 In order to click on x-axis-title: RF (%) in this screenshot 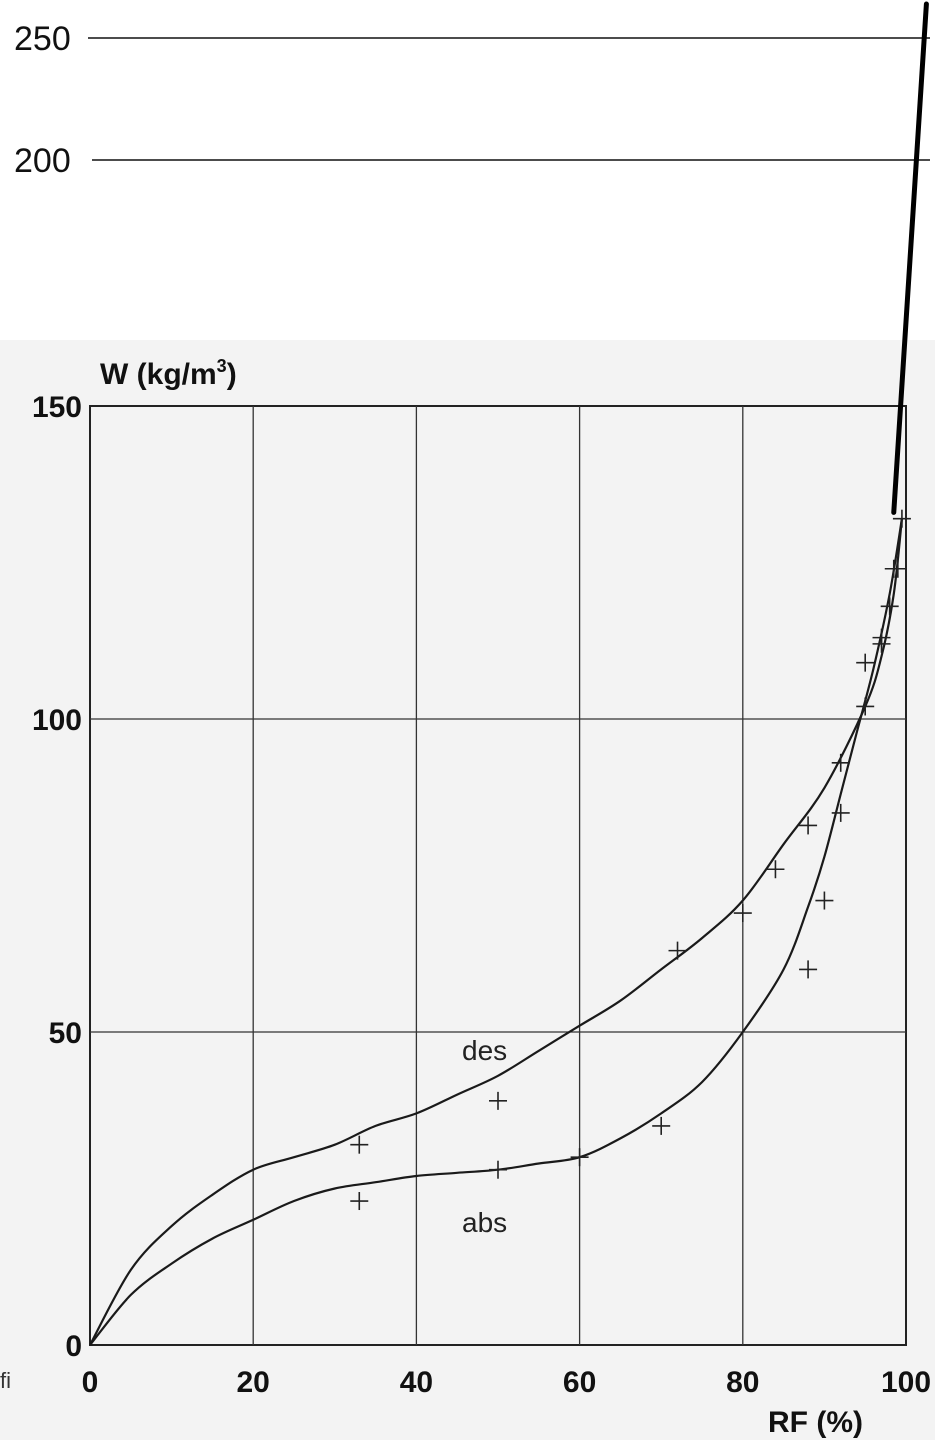, I will do `click(815, 1422)`.